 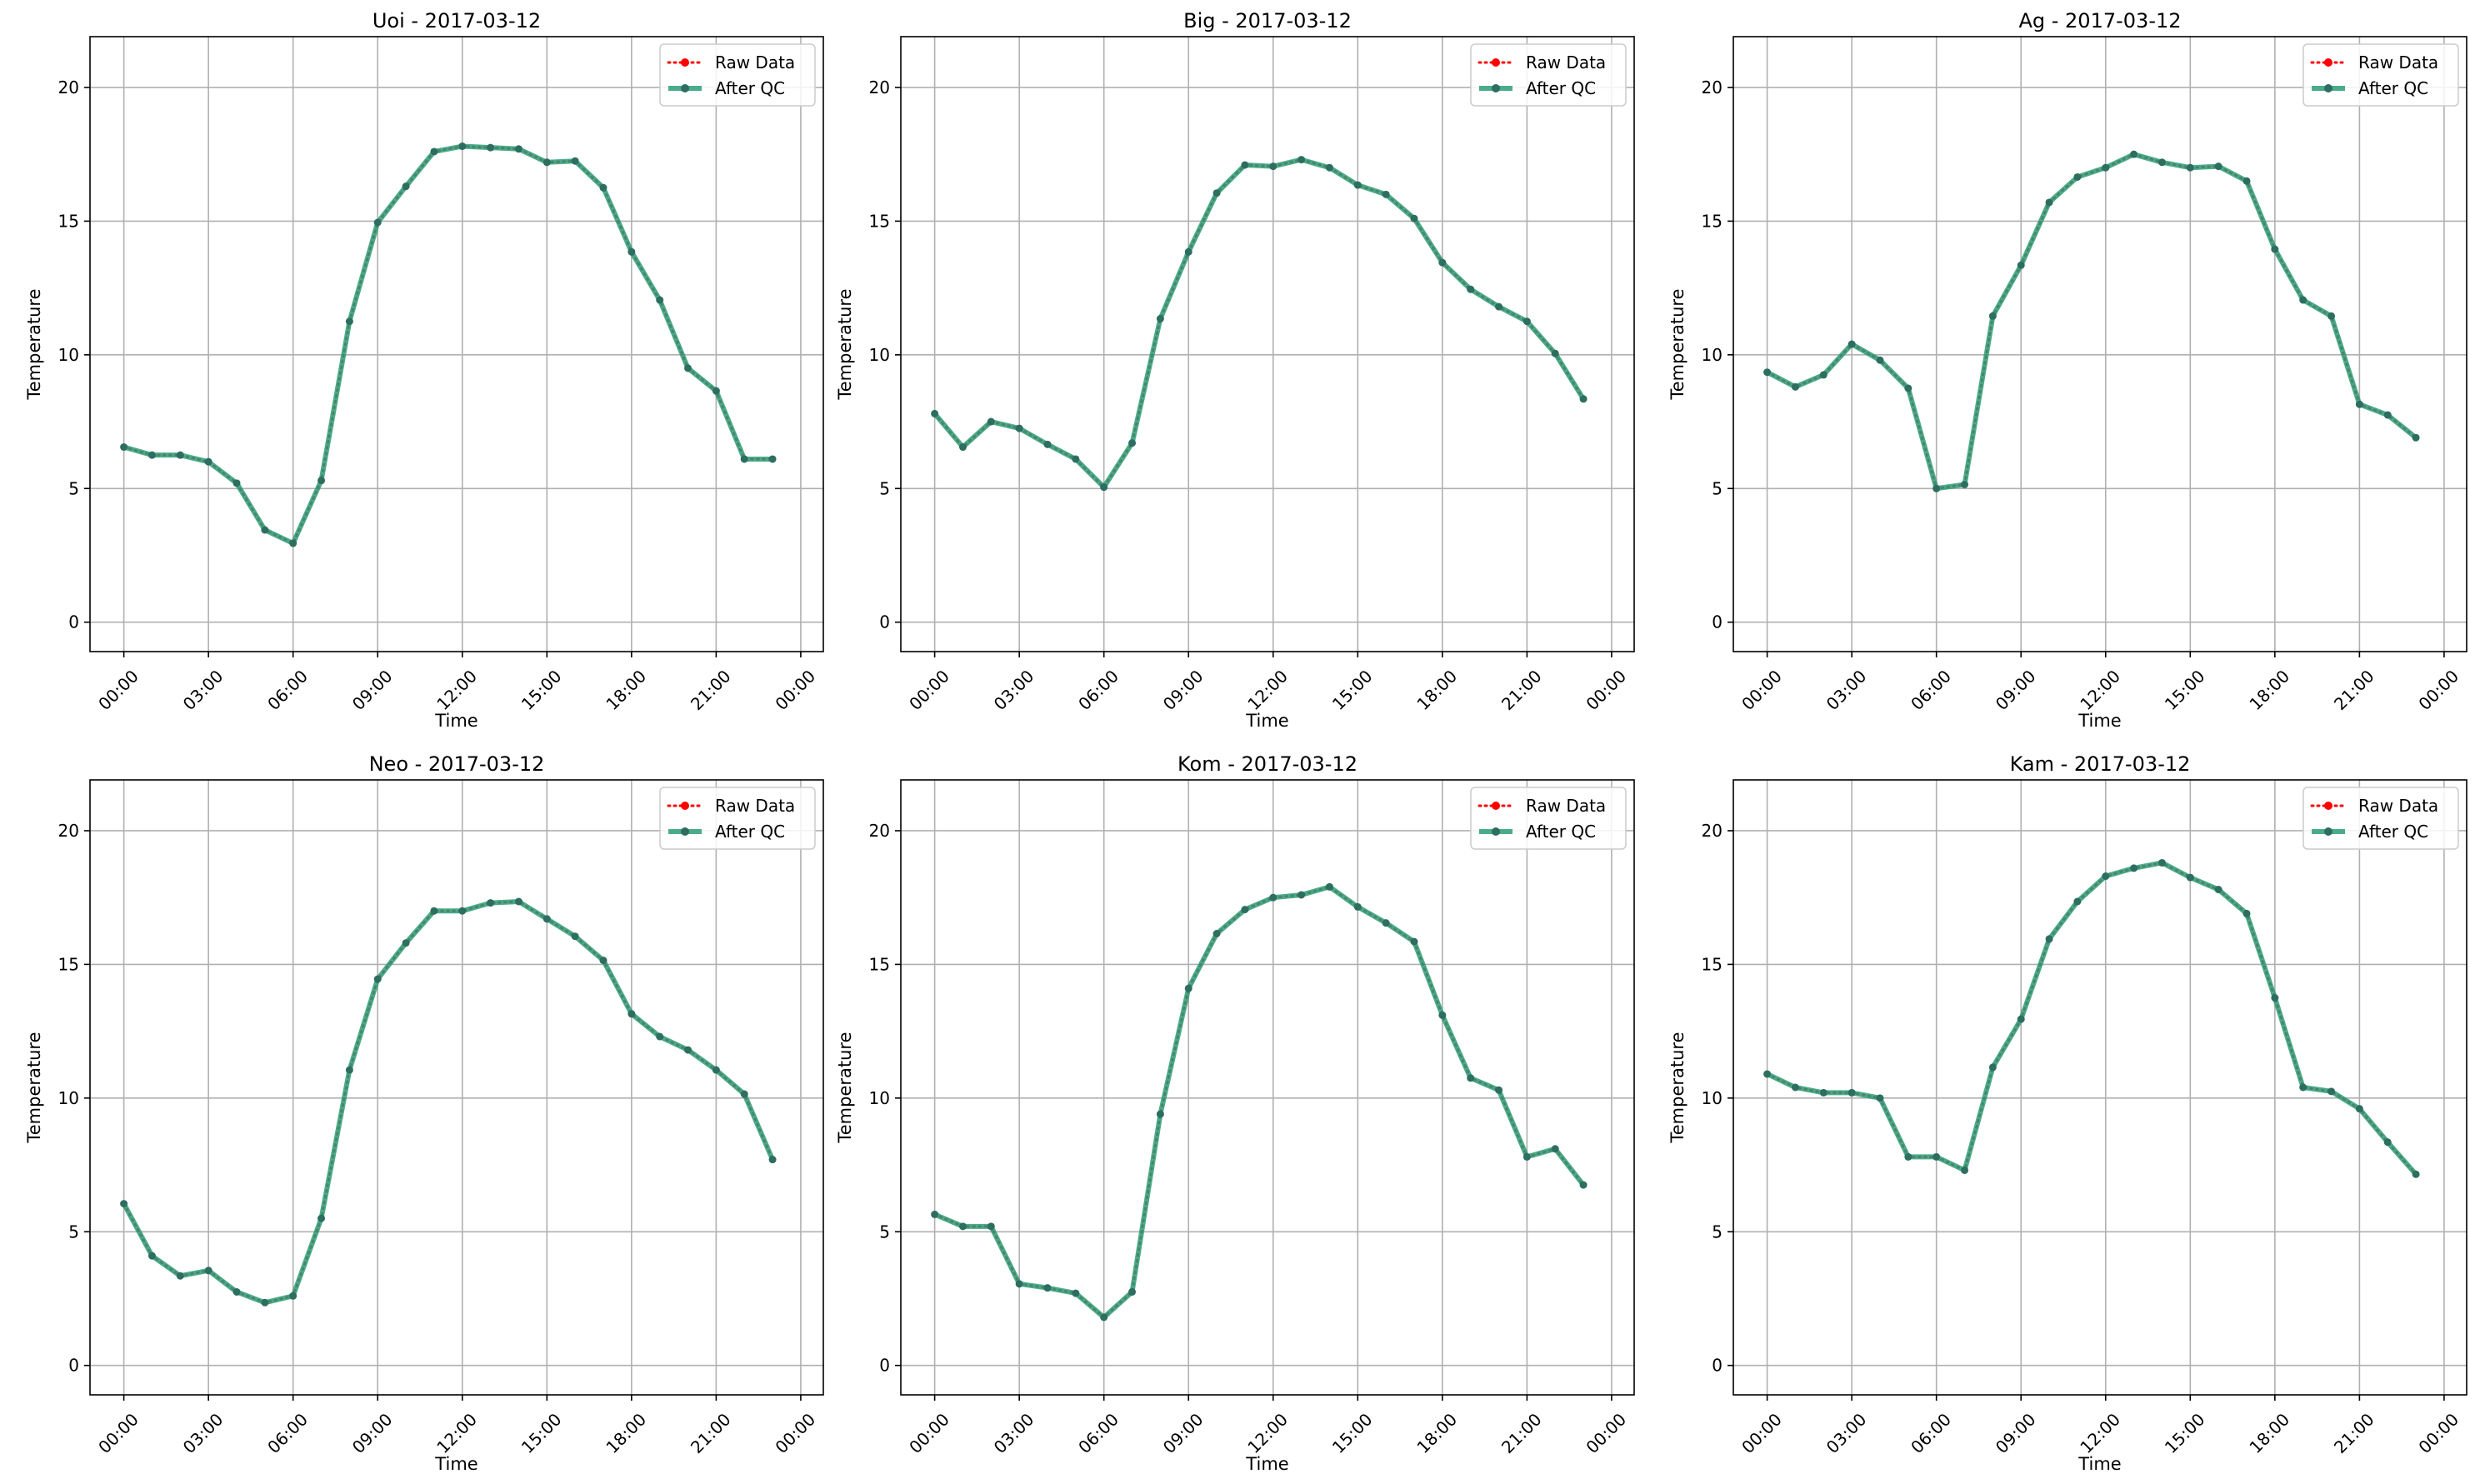 I want to click on subplot-title: Big - 2017-03-12, so click(x=1267, y=20).